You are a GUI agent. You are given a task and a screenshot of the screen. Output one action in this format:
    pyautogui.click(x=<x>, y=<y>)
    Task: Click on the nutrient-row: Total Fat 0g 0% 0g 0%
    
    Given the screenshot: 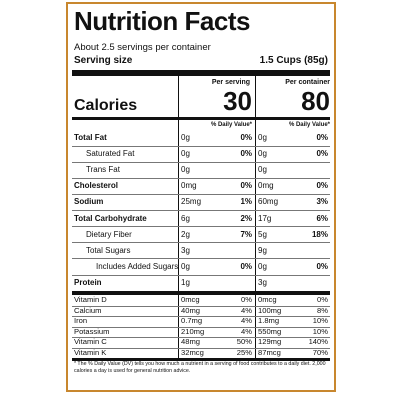 What is the action you would take?
    pyautogui.click(x=201, y=138)
    